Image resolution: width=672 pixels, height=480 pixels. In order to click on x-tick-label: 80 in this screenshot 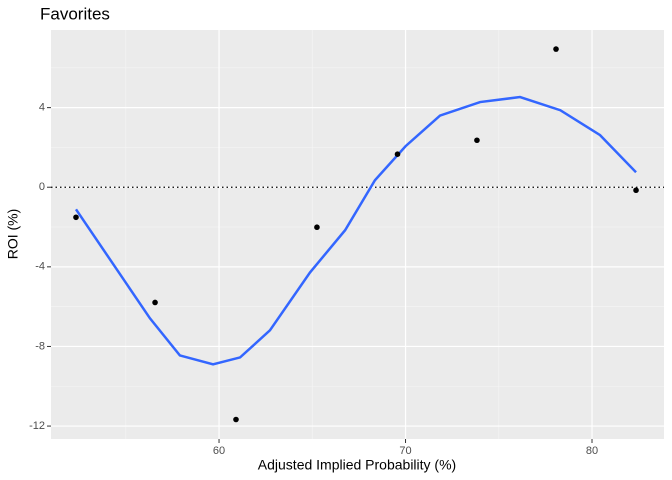, I will do `click(592, 451)`.